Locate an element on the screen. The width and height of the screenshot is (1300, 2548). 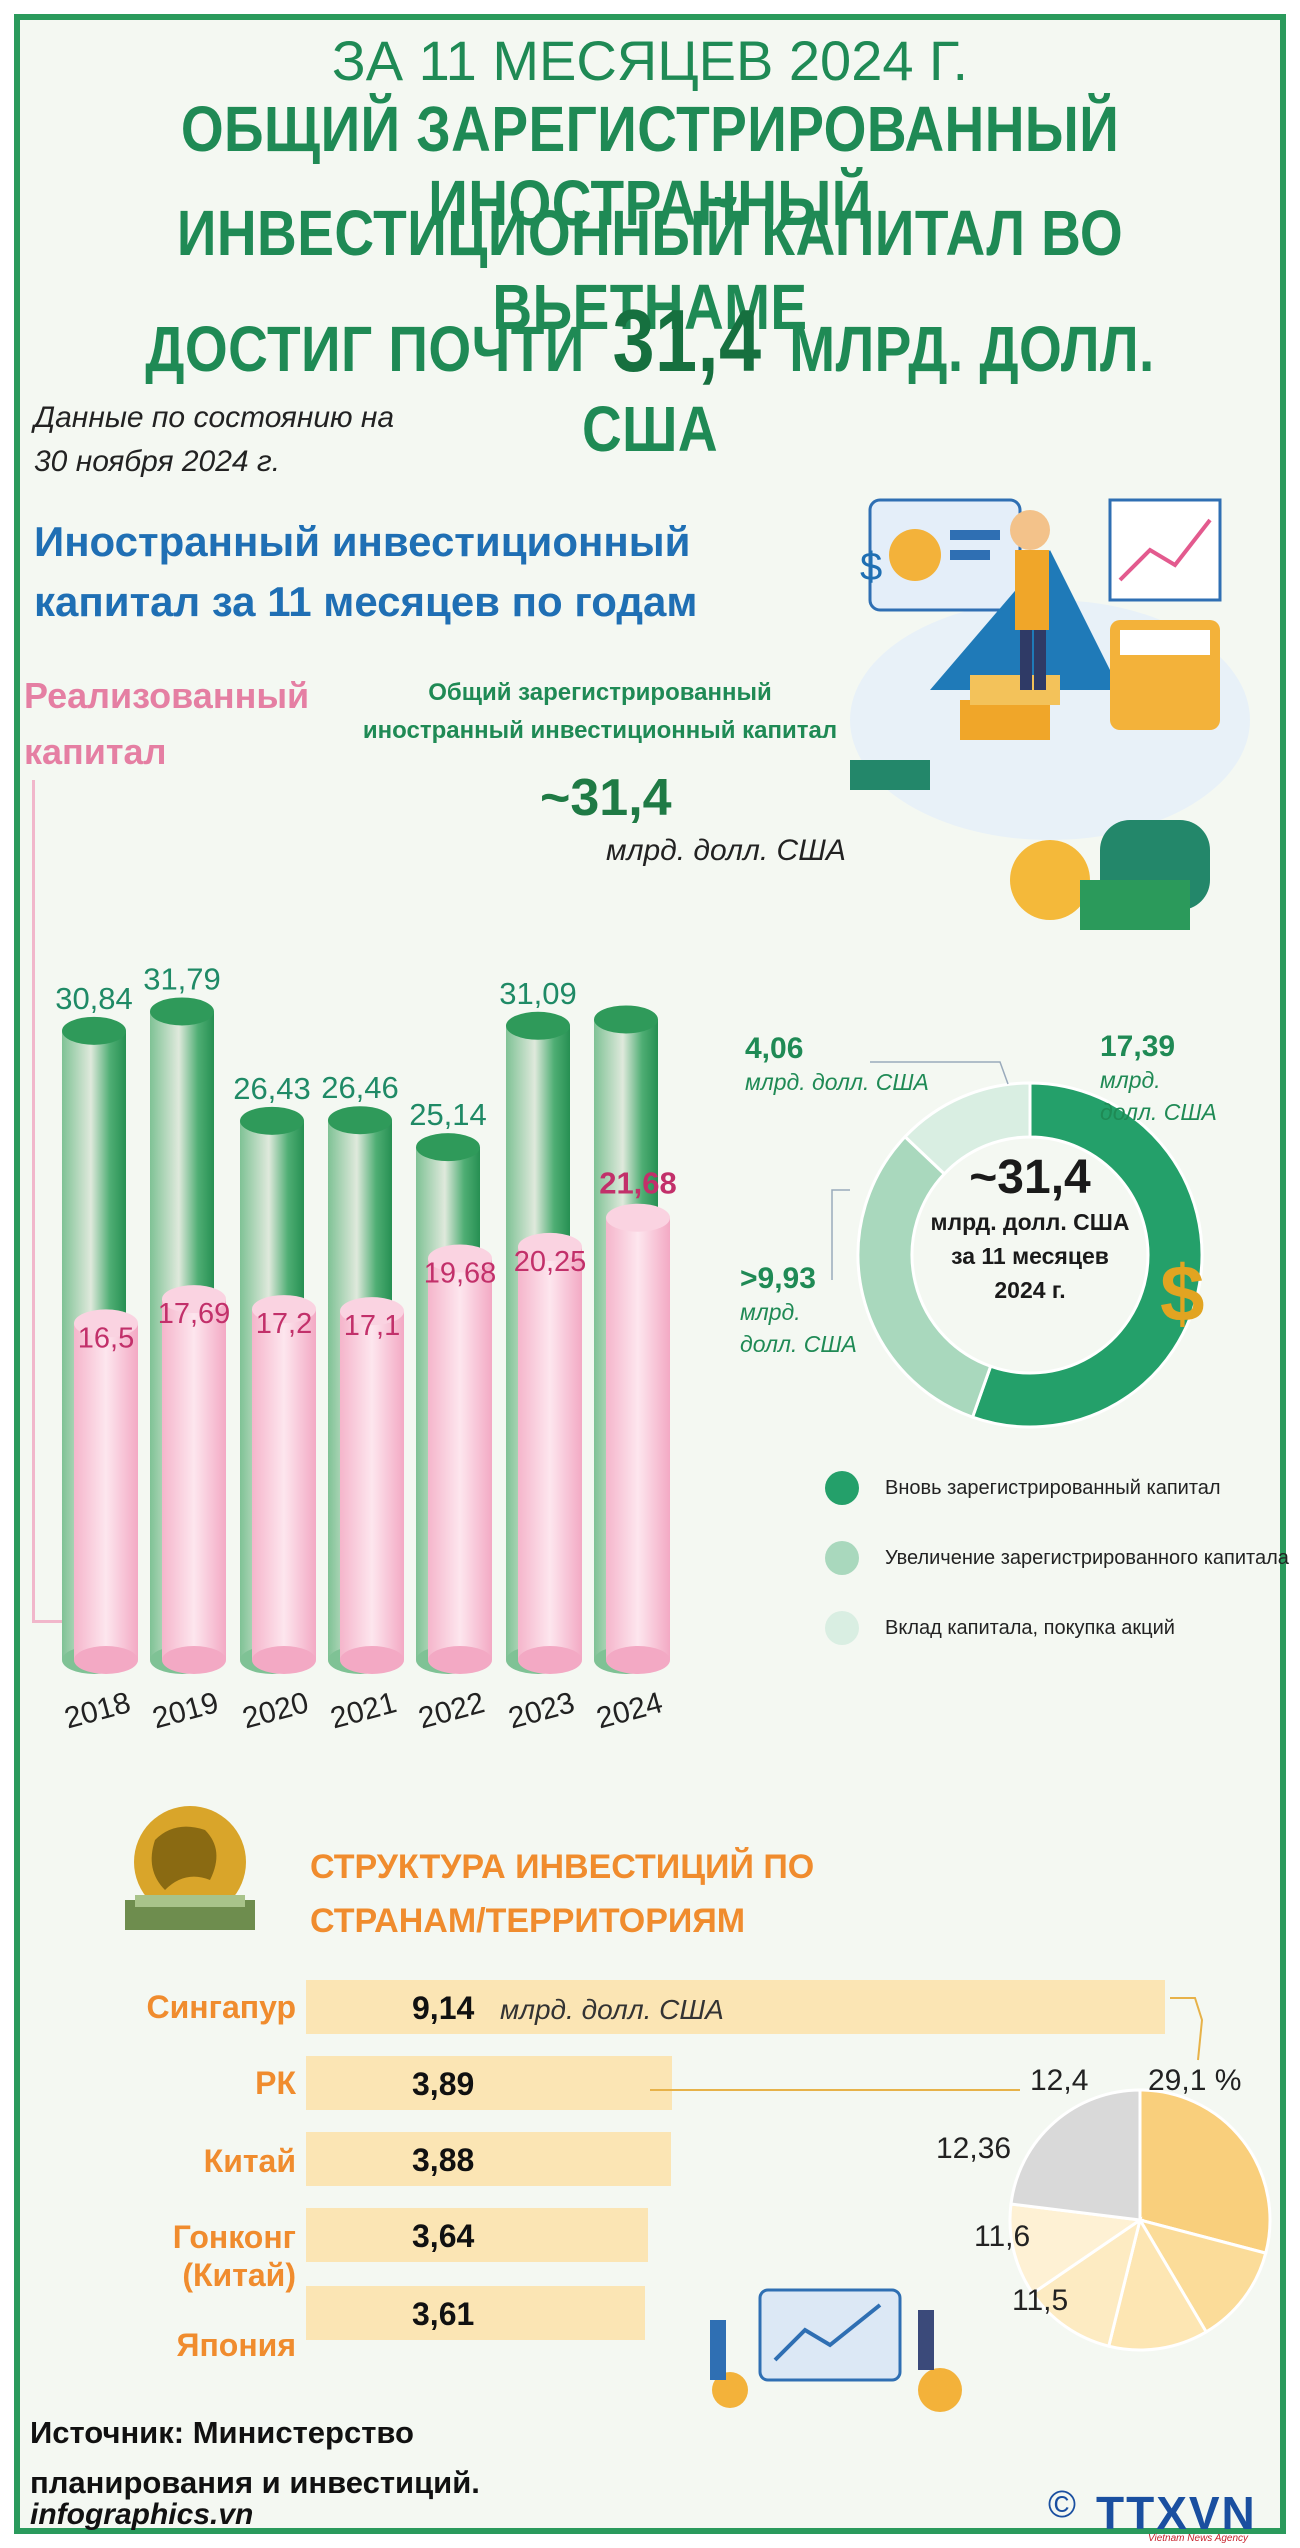
year-2021: 2021 is located at coordinates (363, 1710).